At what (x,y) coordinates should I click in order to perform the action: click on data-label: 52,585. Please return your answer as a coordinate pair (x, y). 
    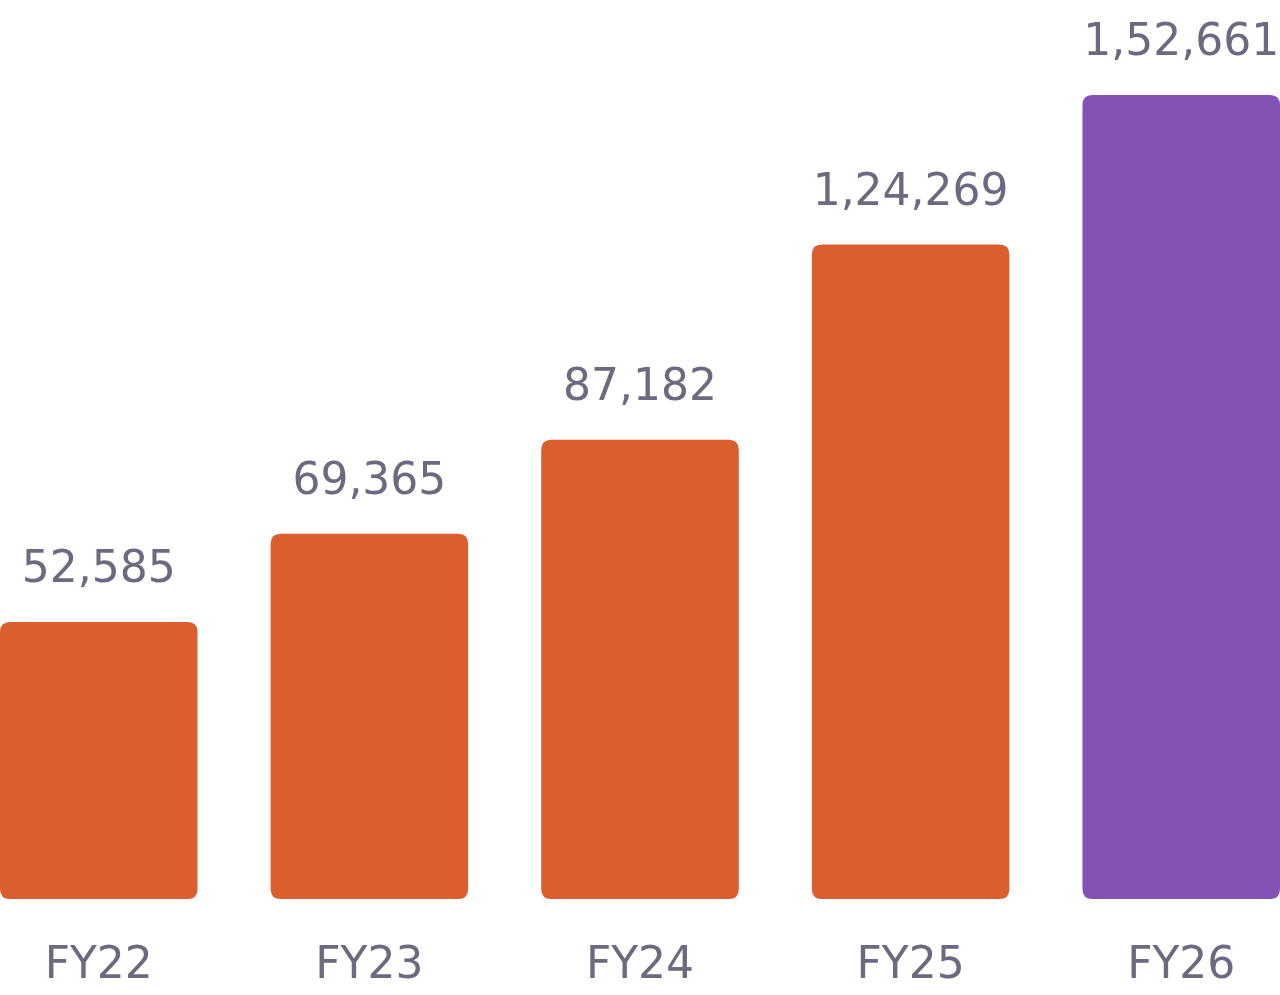
    Looking at the image, I should click on (98, 567).